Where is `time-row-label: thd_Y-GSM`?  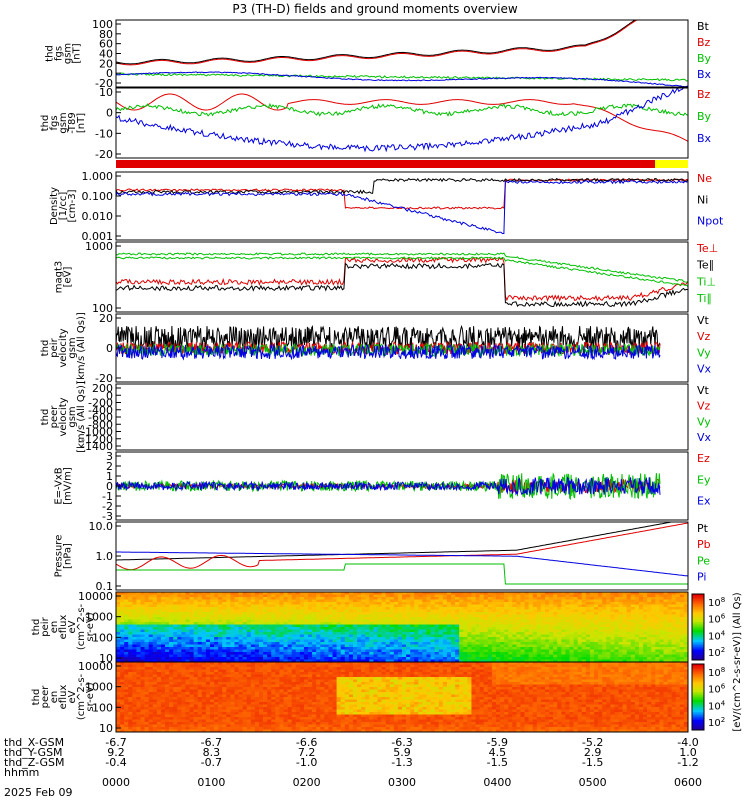
time-row-label: thd_Y-GSM is located at coordinates (33, 752).